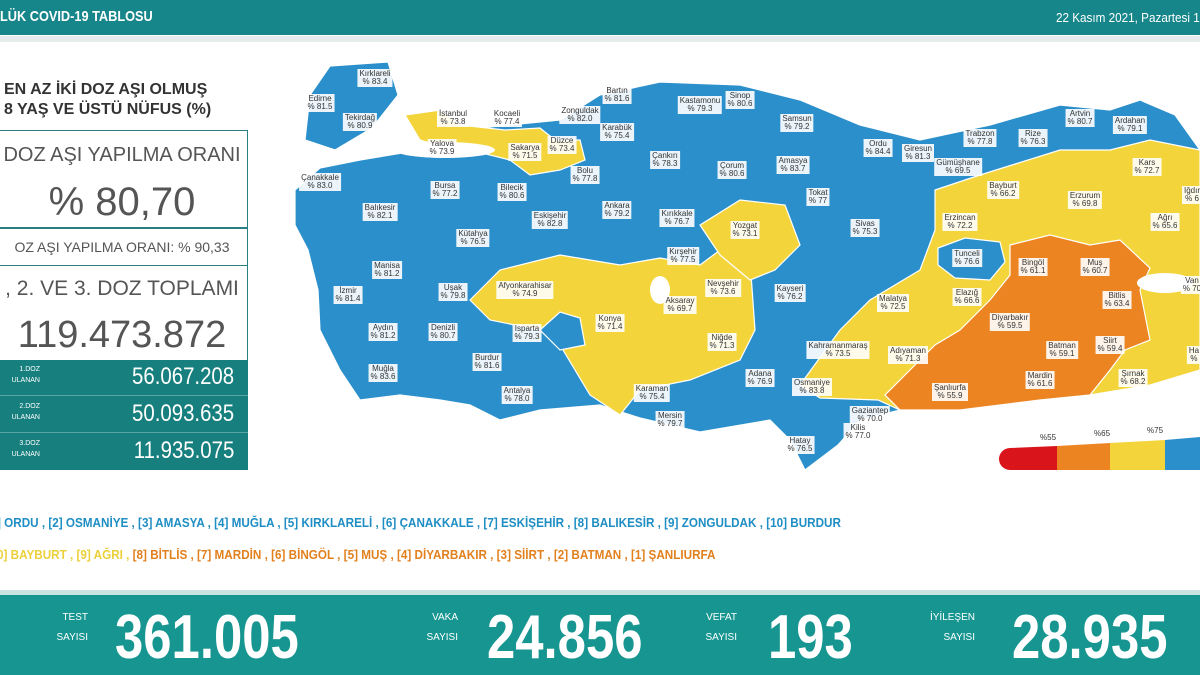  Describe the element at coordinates (1194, 358) in the screenshot. I see `province-value: %` at that location.